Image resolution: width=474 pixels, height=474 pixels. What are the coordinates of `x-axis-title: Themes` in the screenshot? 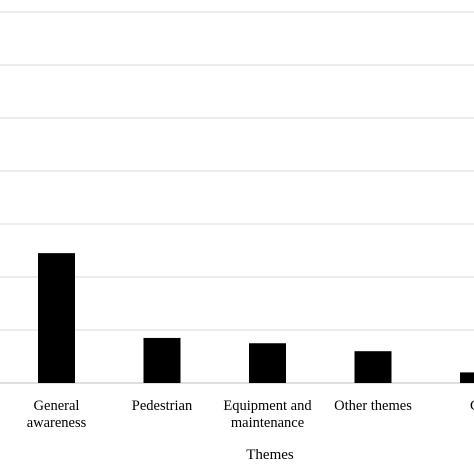 It's located at (270, 455).